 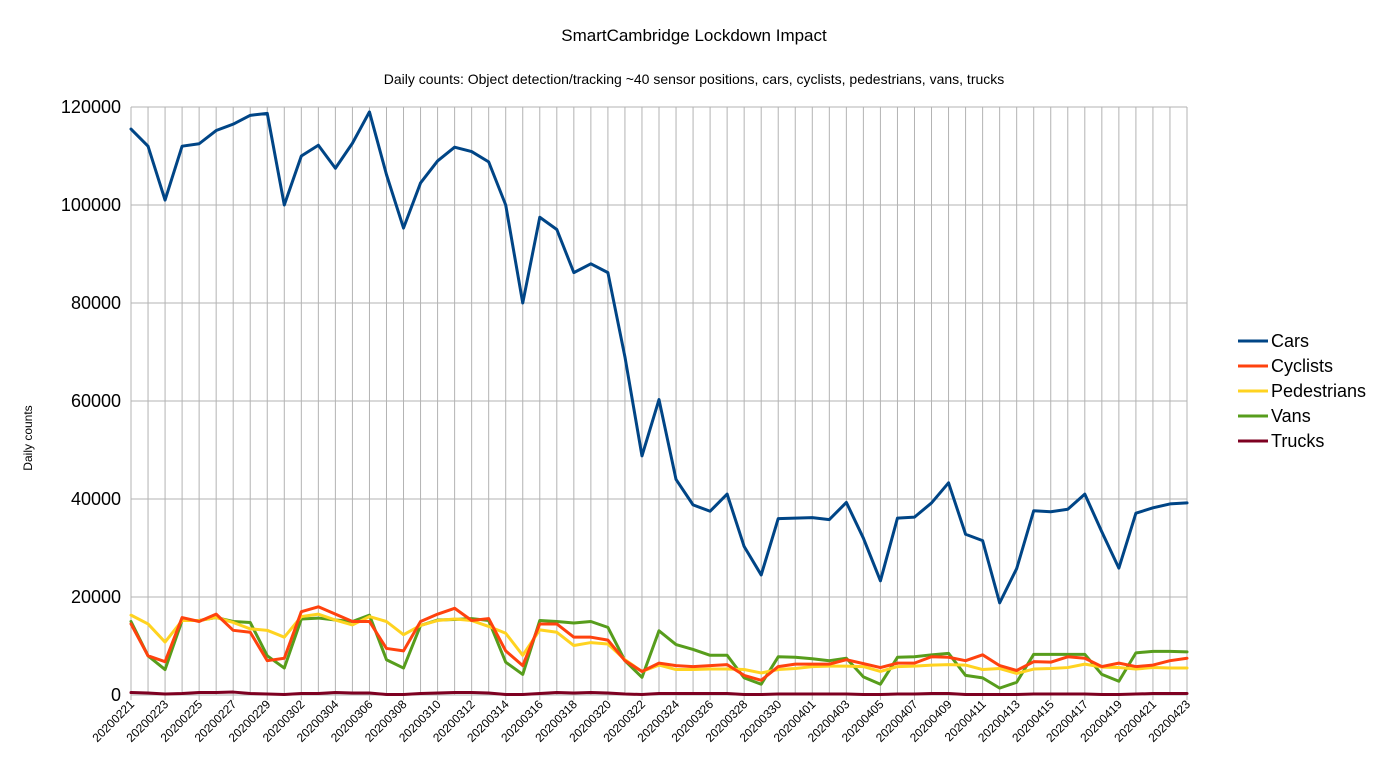 What do you see at coordinates (1318, 391) in the screenshot?
I see `legend-label-pedestrians: Pedestrians` at bounding box center [1318, 391].